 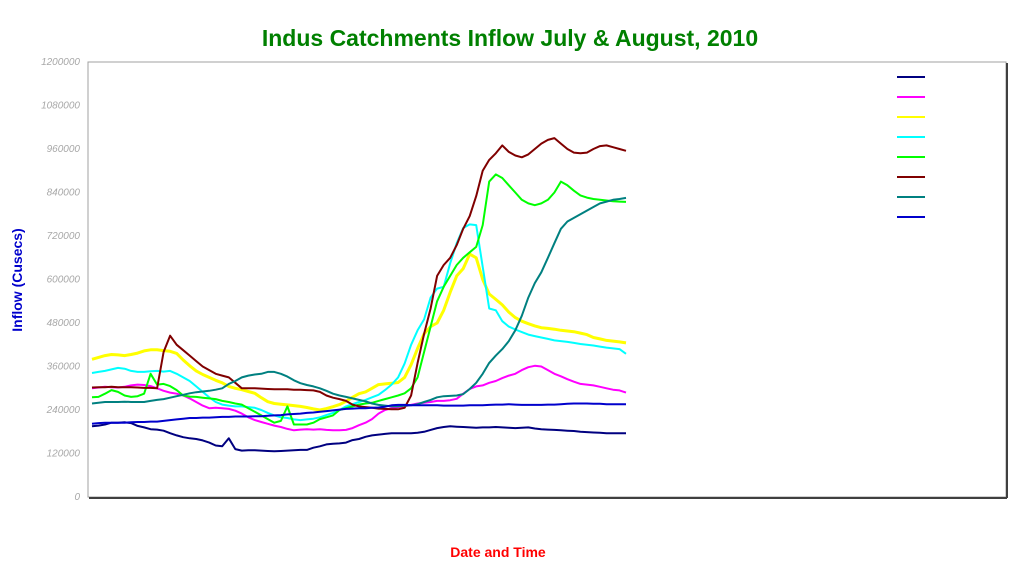 I want to click on y-tick-label: 360000, so click(x=64, y=367).